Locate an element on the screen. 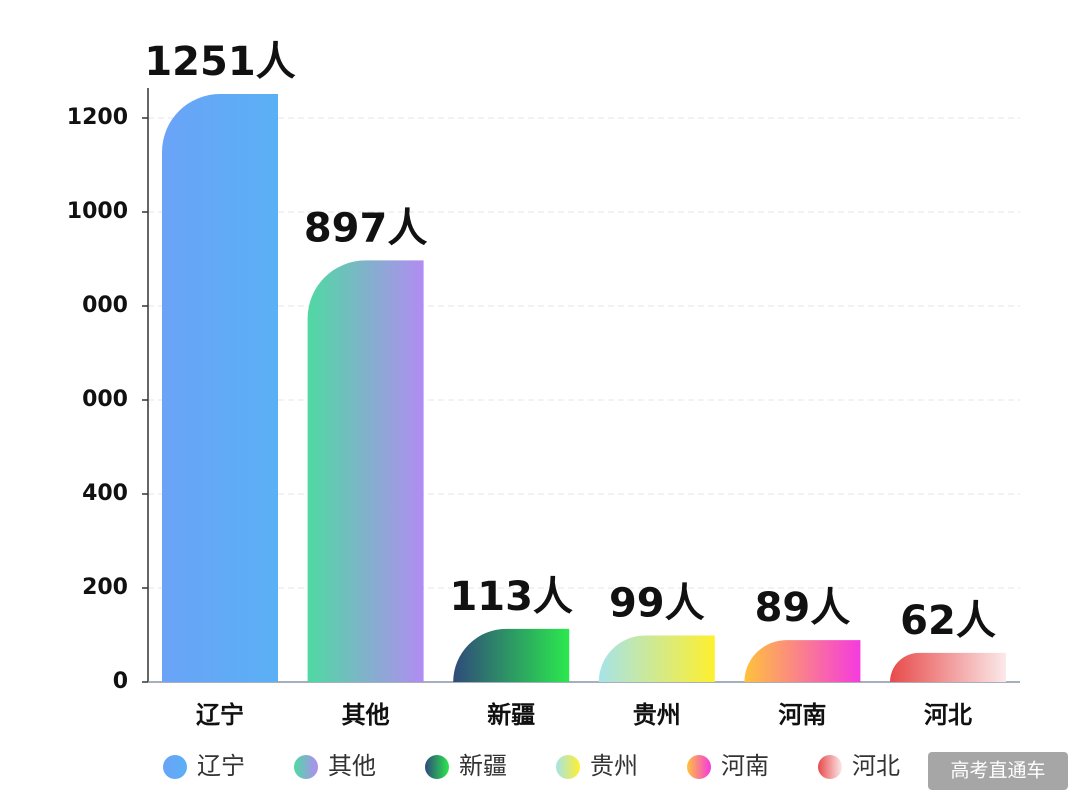 Image resolution: width=1080 pixels, height=810 pixels. legend-label: 其他 is located at coordinates (352, 766).